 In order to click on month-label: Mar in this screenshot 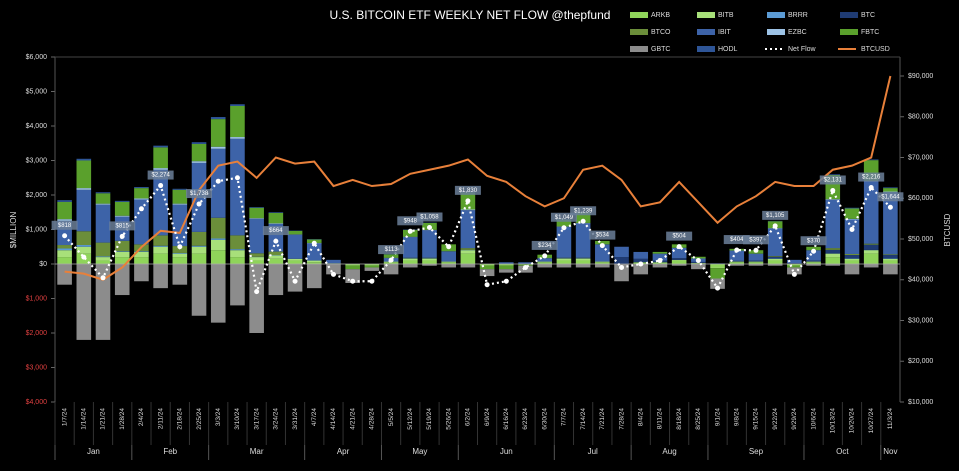, I will do `click(257, 451)`.